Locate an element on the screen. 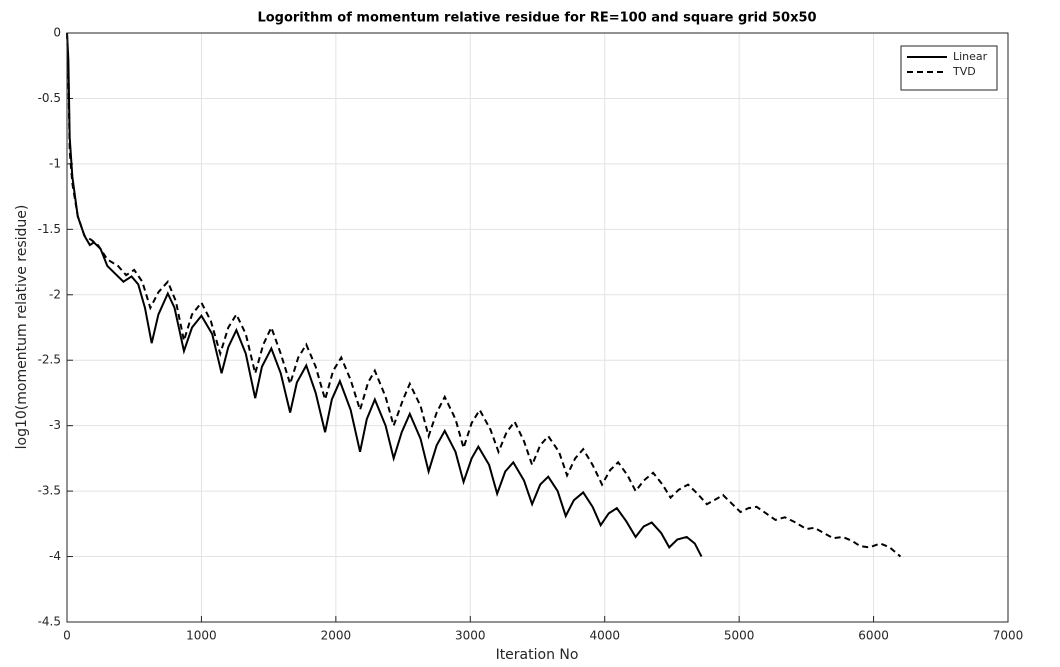 This screenshot has width=1060, height=667. y-tick-label: -0.5 is located at coordinates (49, 98).